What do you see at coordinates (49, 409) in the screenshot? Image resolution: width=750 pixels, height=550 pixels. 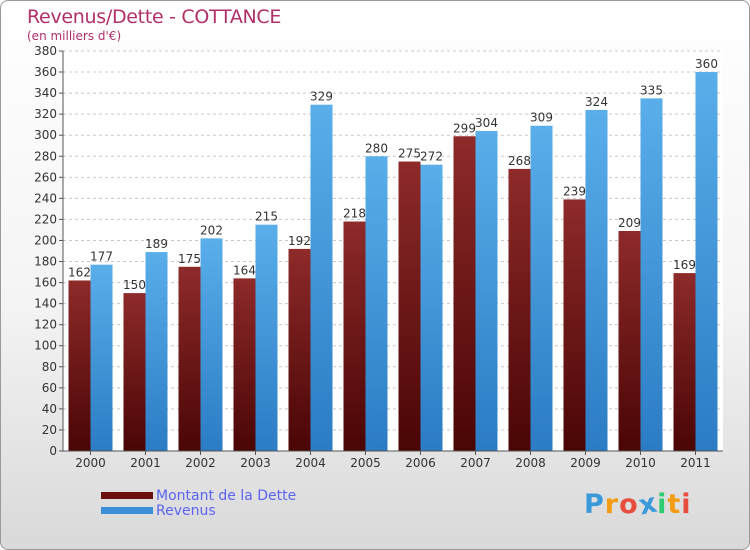 I see `y-tick-label: 40` at bounding box center [49, 409].